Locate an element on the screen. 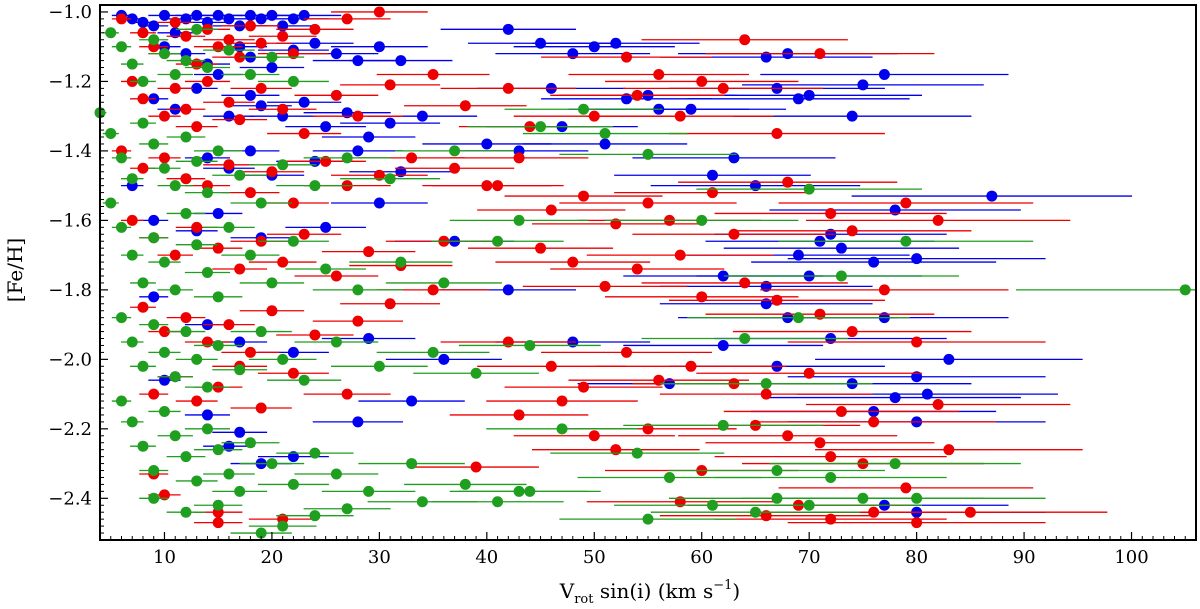 The image size is (1200, 609). x-tick-label: 100 is located at coordinates (1131, 557).